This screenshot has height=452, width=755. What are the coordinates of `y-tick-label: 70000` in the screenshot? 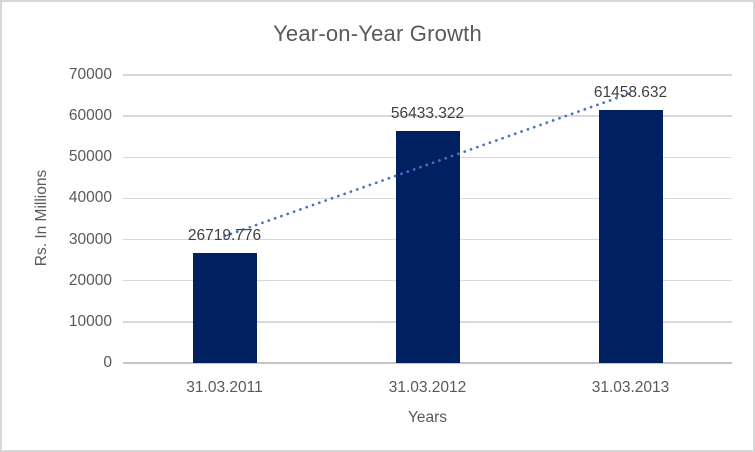 It's located at (90, 74).